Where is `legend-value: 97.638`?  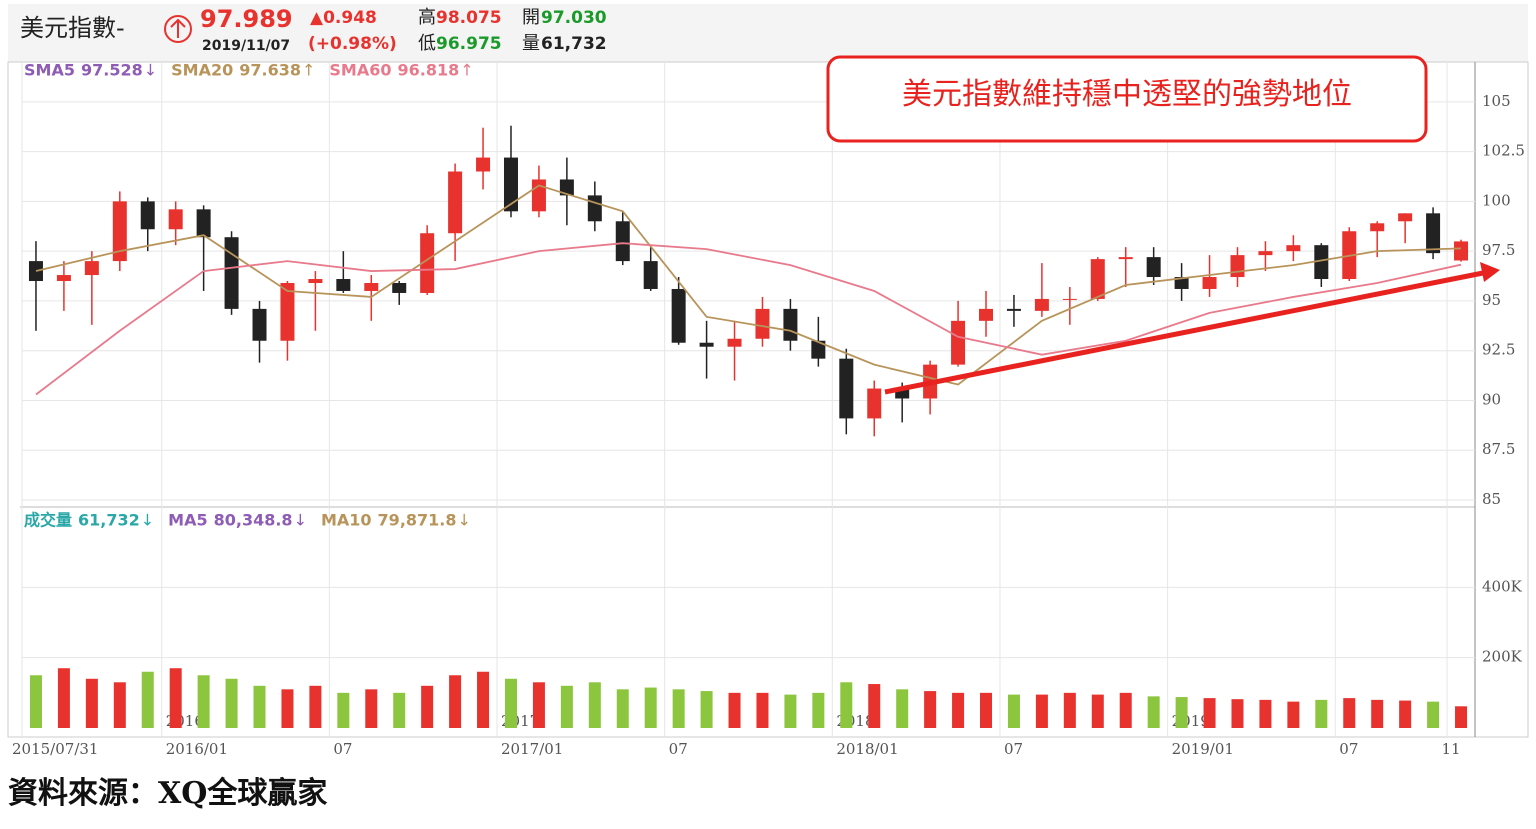 legend-value: 97.638 is located at coordinates (270, 70).